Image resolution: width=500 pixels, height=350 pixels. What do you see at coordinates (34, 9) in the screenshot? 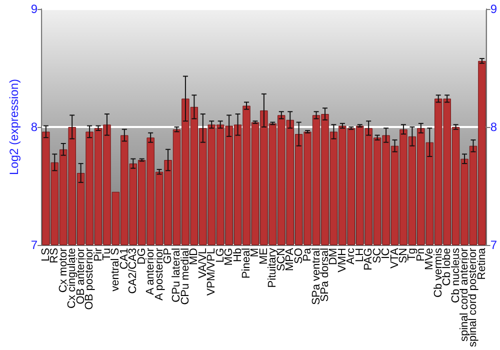
I see `y-tick-label: 9` at bounding box center [34, 9].